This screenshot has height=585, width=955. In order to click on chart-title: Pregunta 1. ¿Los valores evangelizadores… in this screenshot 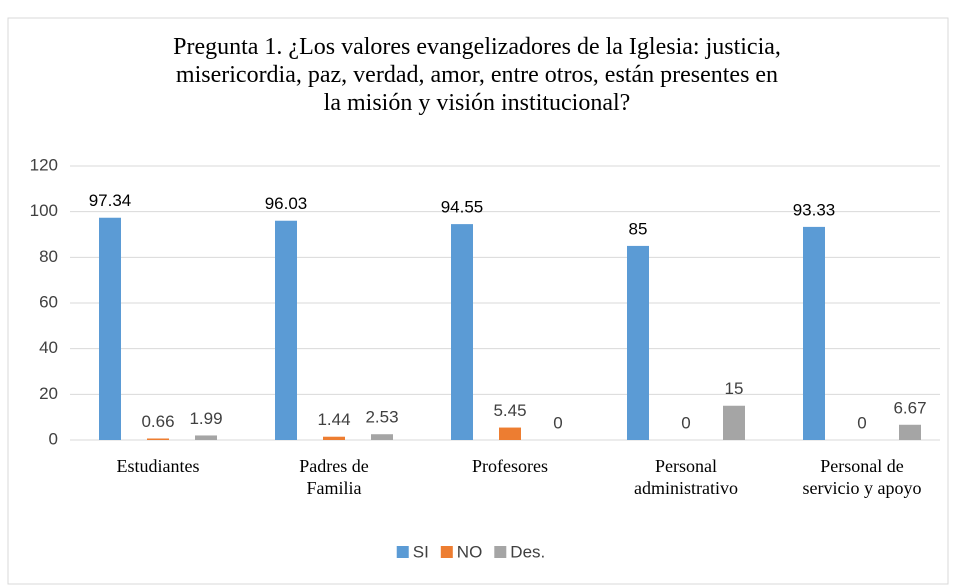, I will do `click(477, 75)`.